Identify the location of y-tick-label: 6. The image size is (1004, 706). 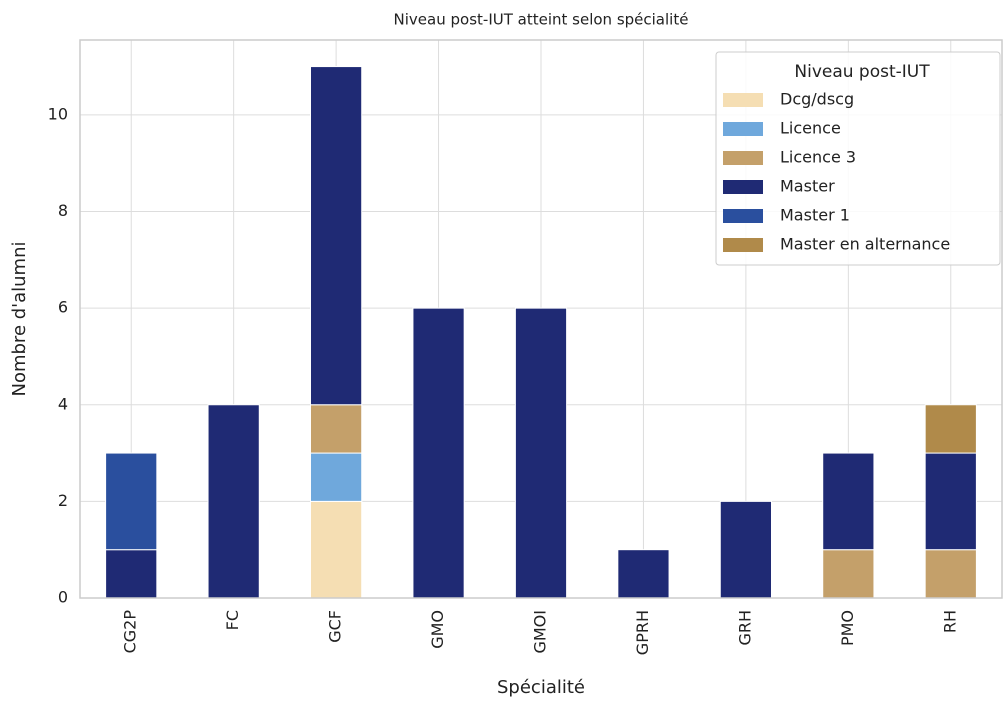
(63, 307).